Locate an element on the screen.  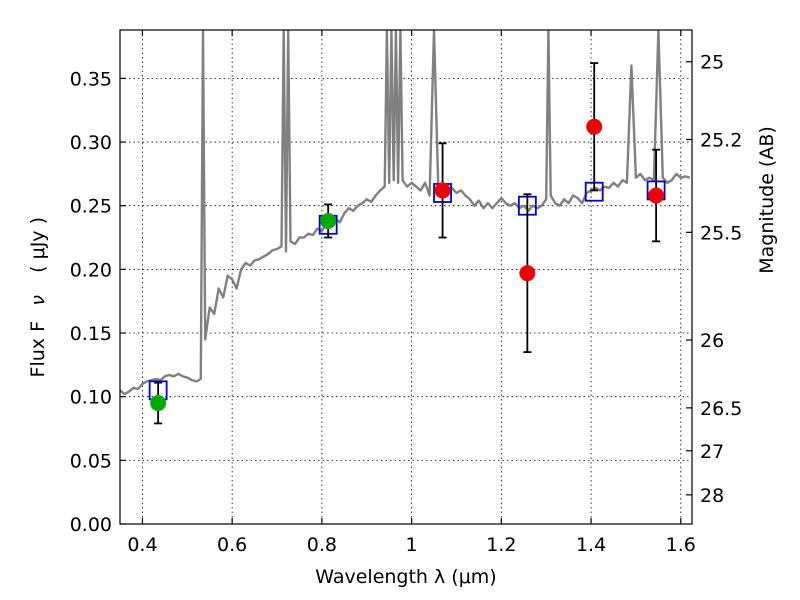
y-axis-label: Flux F ν ( μJy ) is located at coordinates (38, 297).